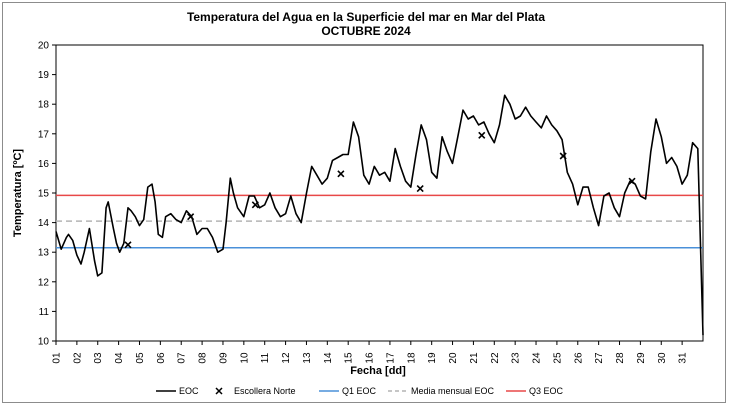 The image size is (730, 407). What do you see at coordinates (537, 358) in the screenshot?
I see `x-tick-label: 24` at bounding box center [537, 358].